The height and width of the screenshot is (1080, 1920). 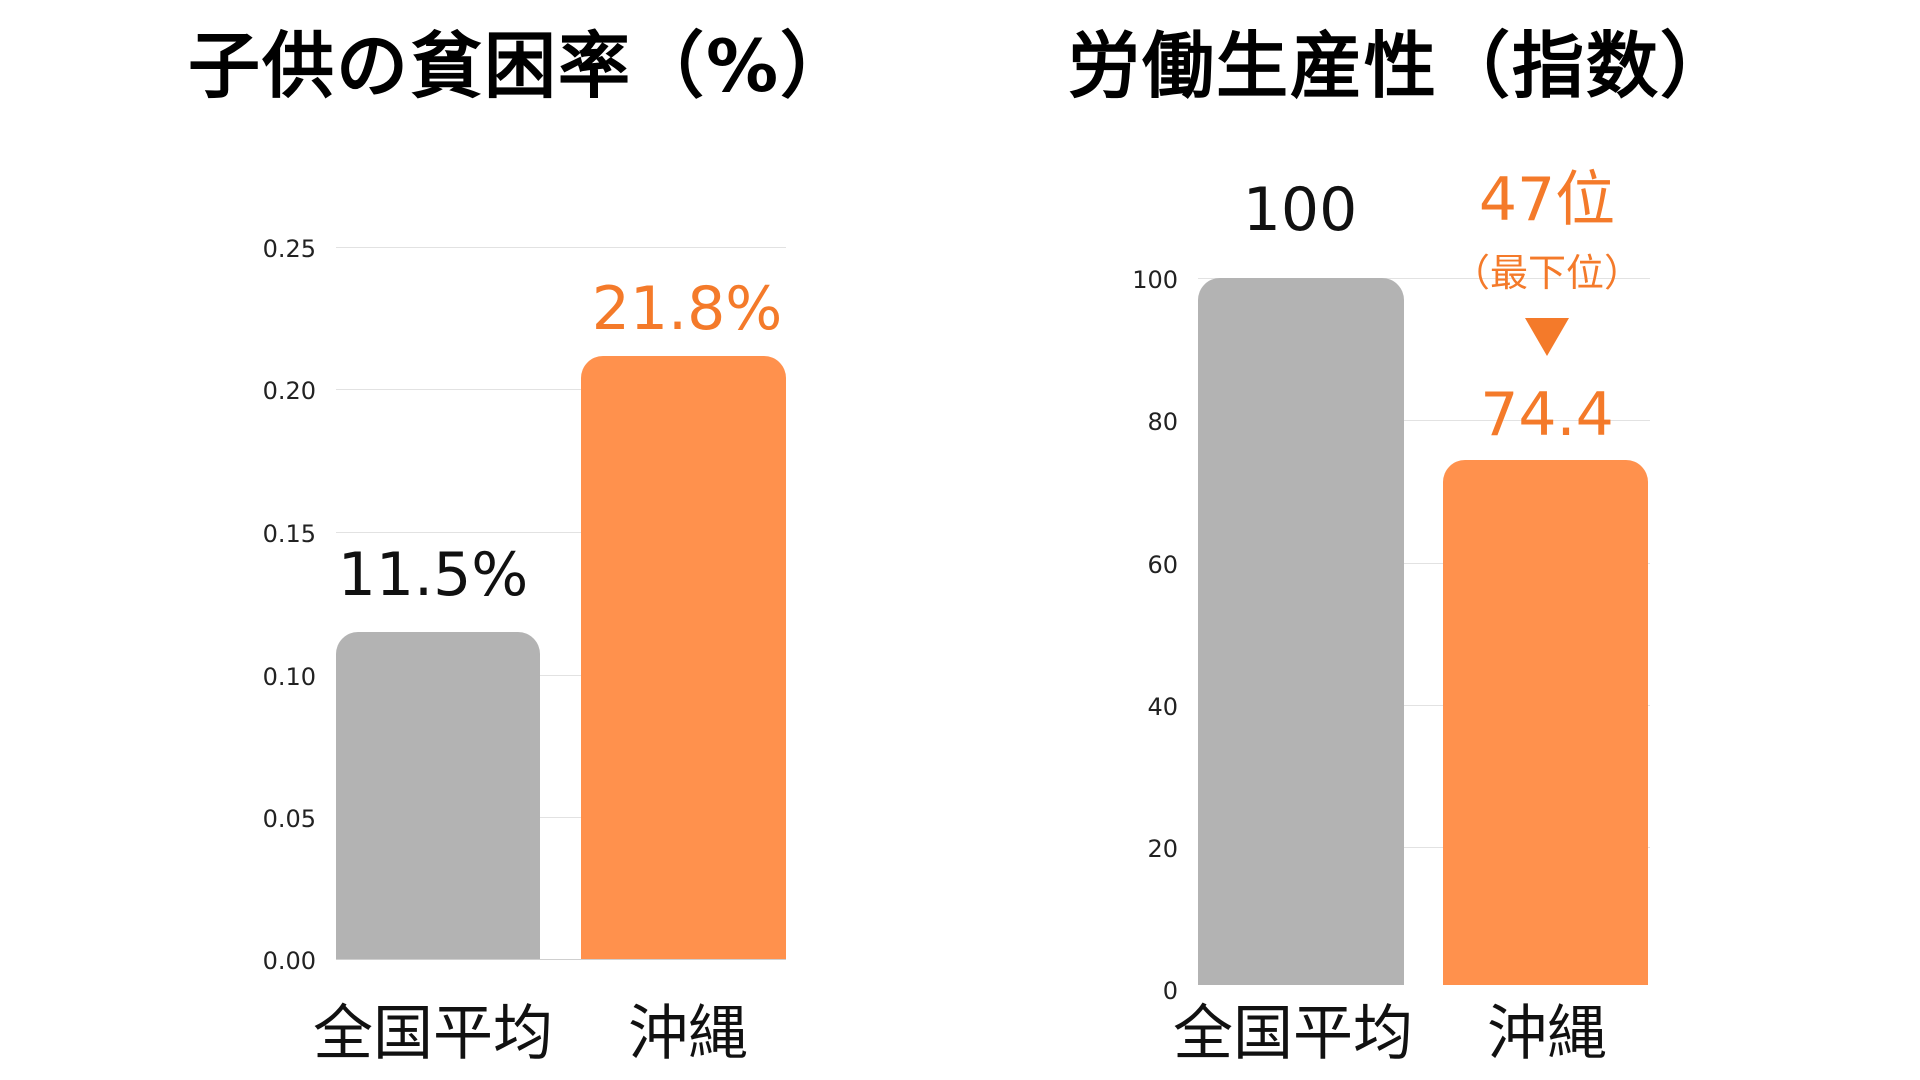 What do you see at coordinates (1162, 849) in the screenshot?
I see `y-tick-label: 20` at bounding box center [1162, 849].